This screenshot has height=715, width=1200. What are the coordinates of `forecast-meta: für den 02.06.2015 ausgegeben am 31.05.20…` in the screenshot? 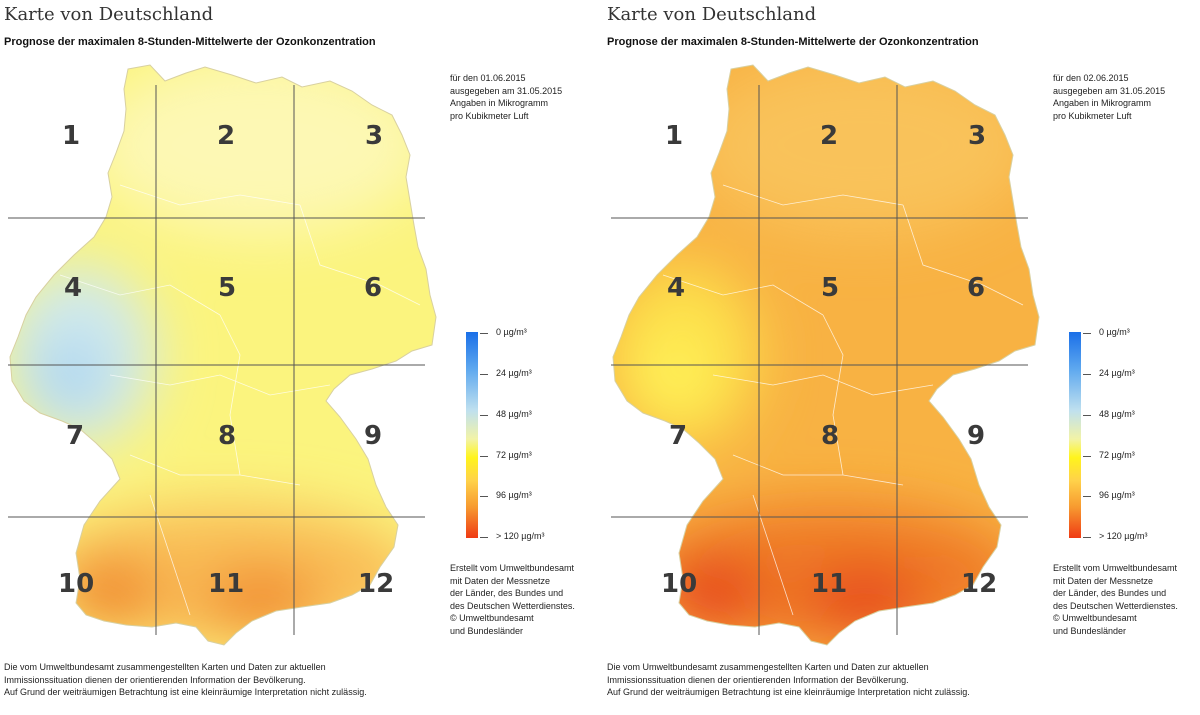 It's located at (1109, 97).